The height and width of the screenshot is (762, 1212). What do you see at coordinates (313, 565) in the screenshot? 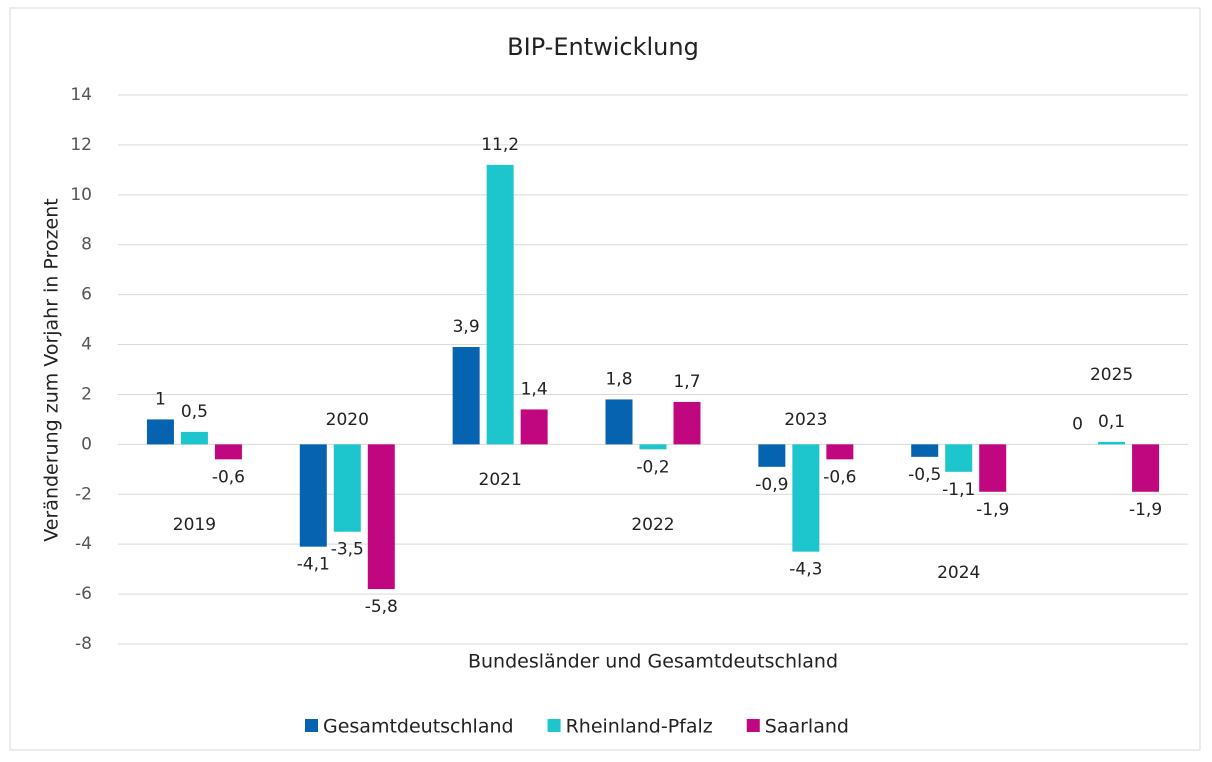
I see `data-label: -4,1` at bounding box center [313, 565].